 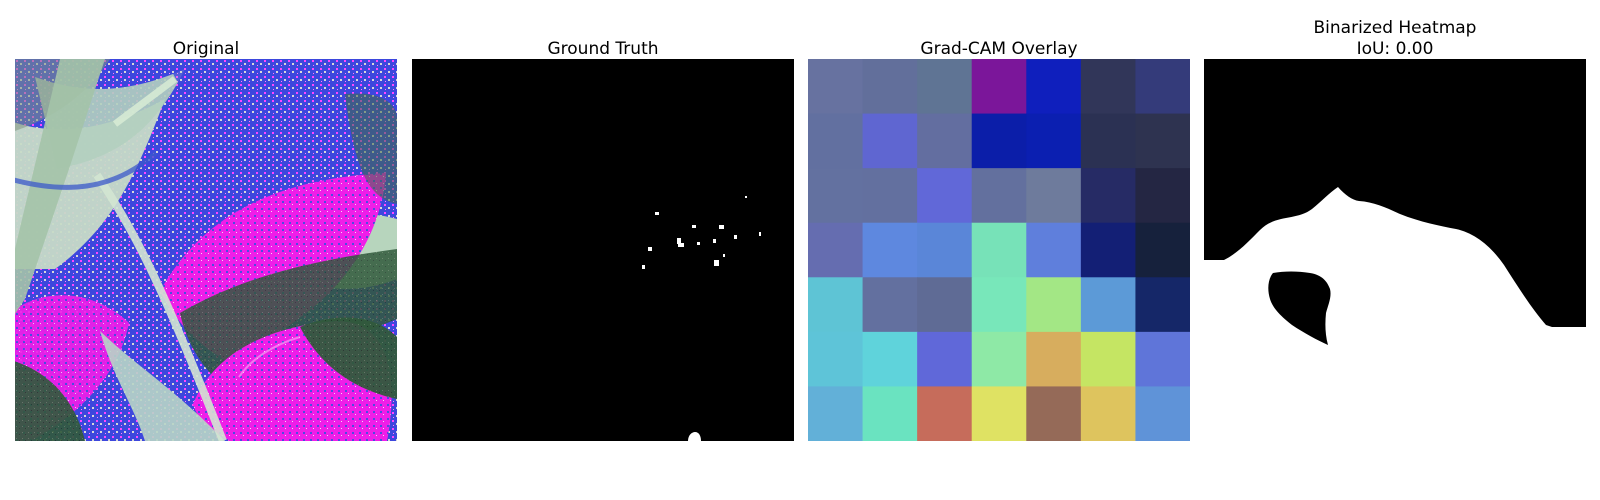 I want to click on panel-title-gradcam-overlay: Grad-CAM Overlay, so click(x=999, y=49).